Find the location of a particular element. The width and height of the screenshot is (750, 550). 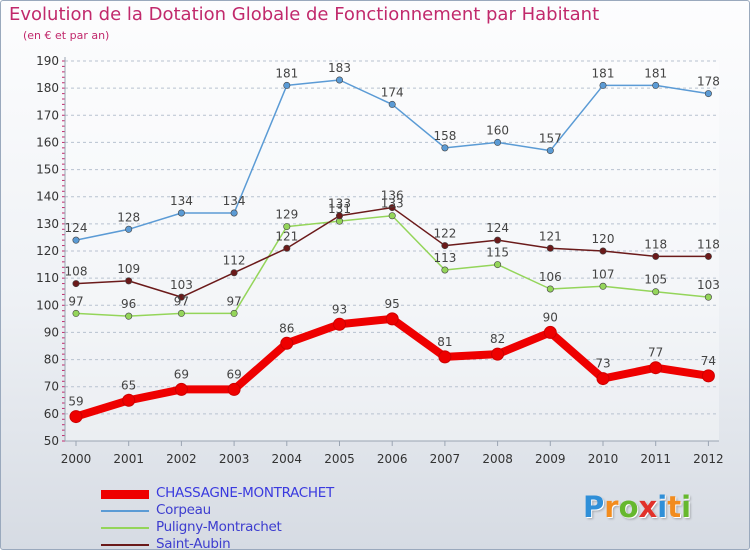

data-label: 105 is located at coordinates (655, 280).